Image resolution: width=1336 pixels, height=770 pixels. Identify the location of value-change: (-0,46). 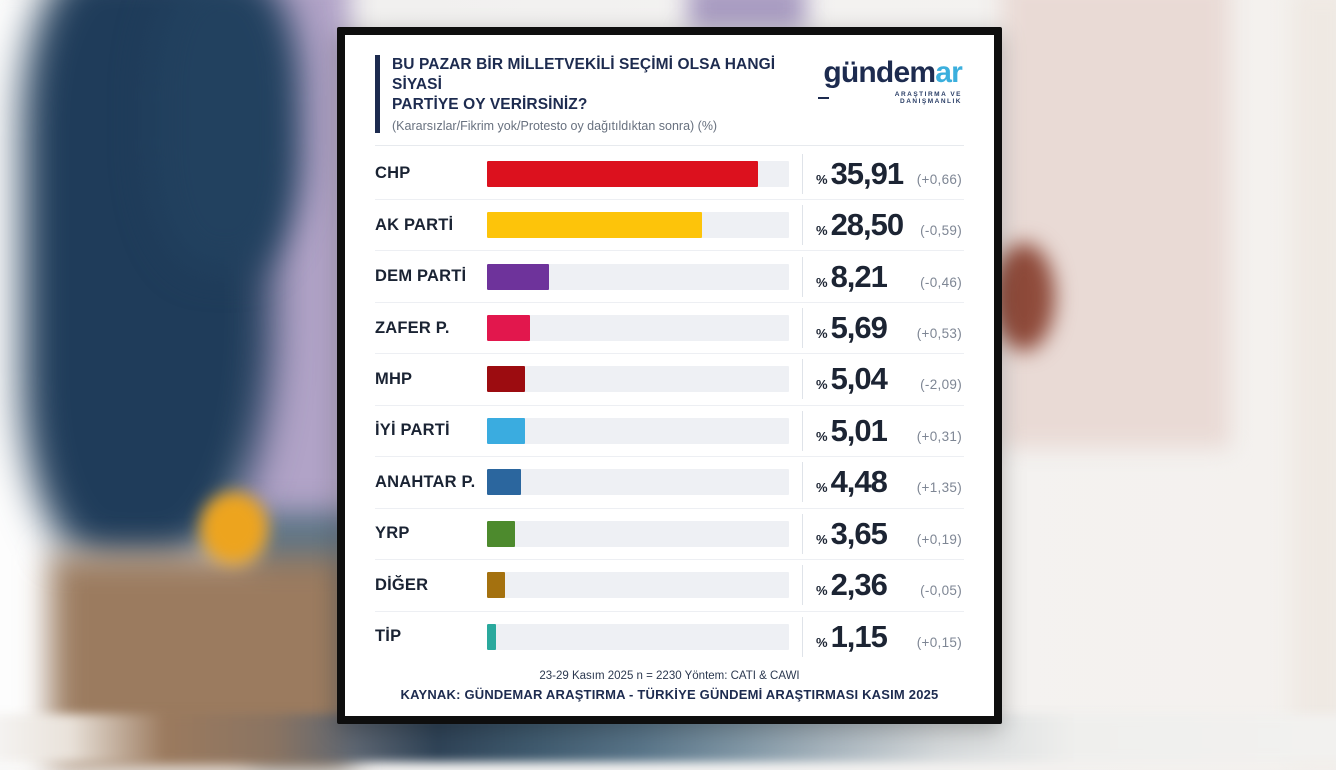
(941, 282).